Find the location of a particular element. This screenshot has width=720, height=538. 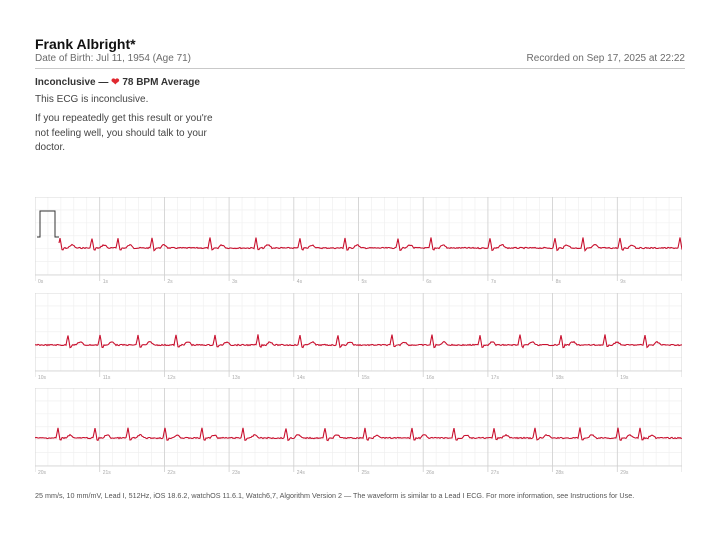

result-classification: Inconclusive — is located at coordinates (72, 82).